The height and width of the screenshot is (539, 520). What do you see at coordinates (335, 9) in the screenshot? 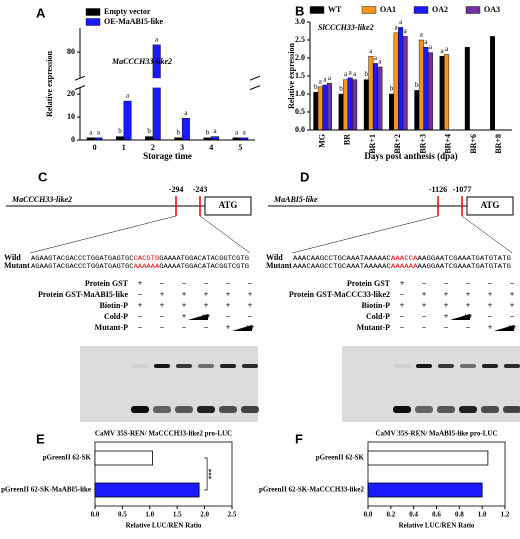
I see `legend-label: WT` at bounding box center [335, 9].